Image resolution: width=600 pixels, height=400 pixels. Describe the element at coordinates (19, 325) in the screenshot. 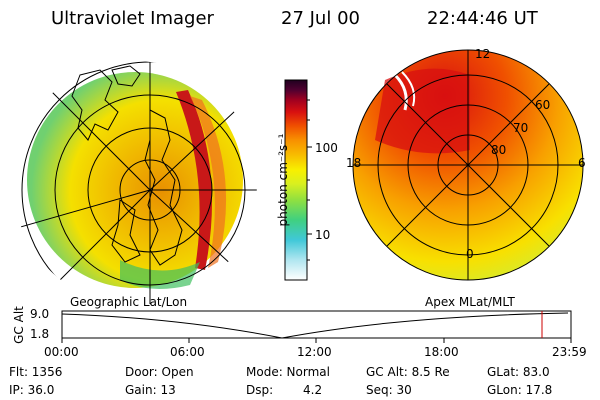

I see `altitude-y-label: GC Alt` at that location.